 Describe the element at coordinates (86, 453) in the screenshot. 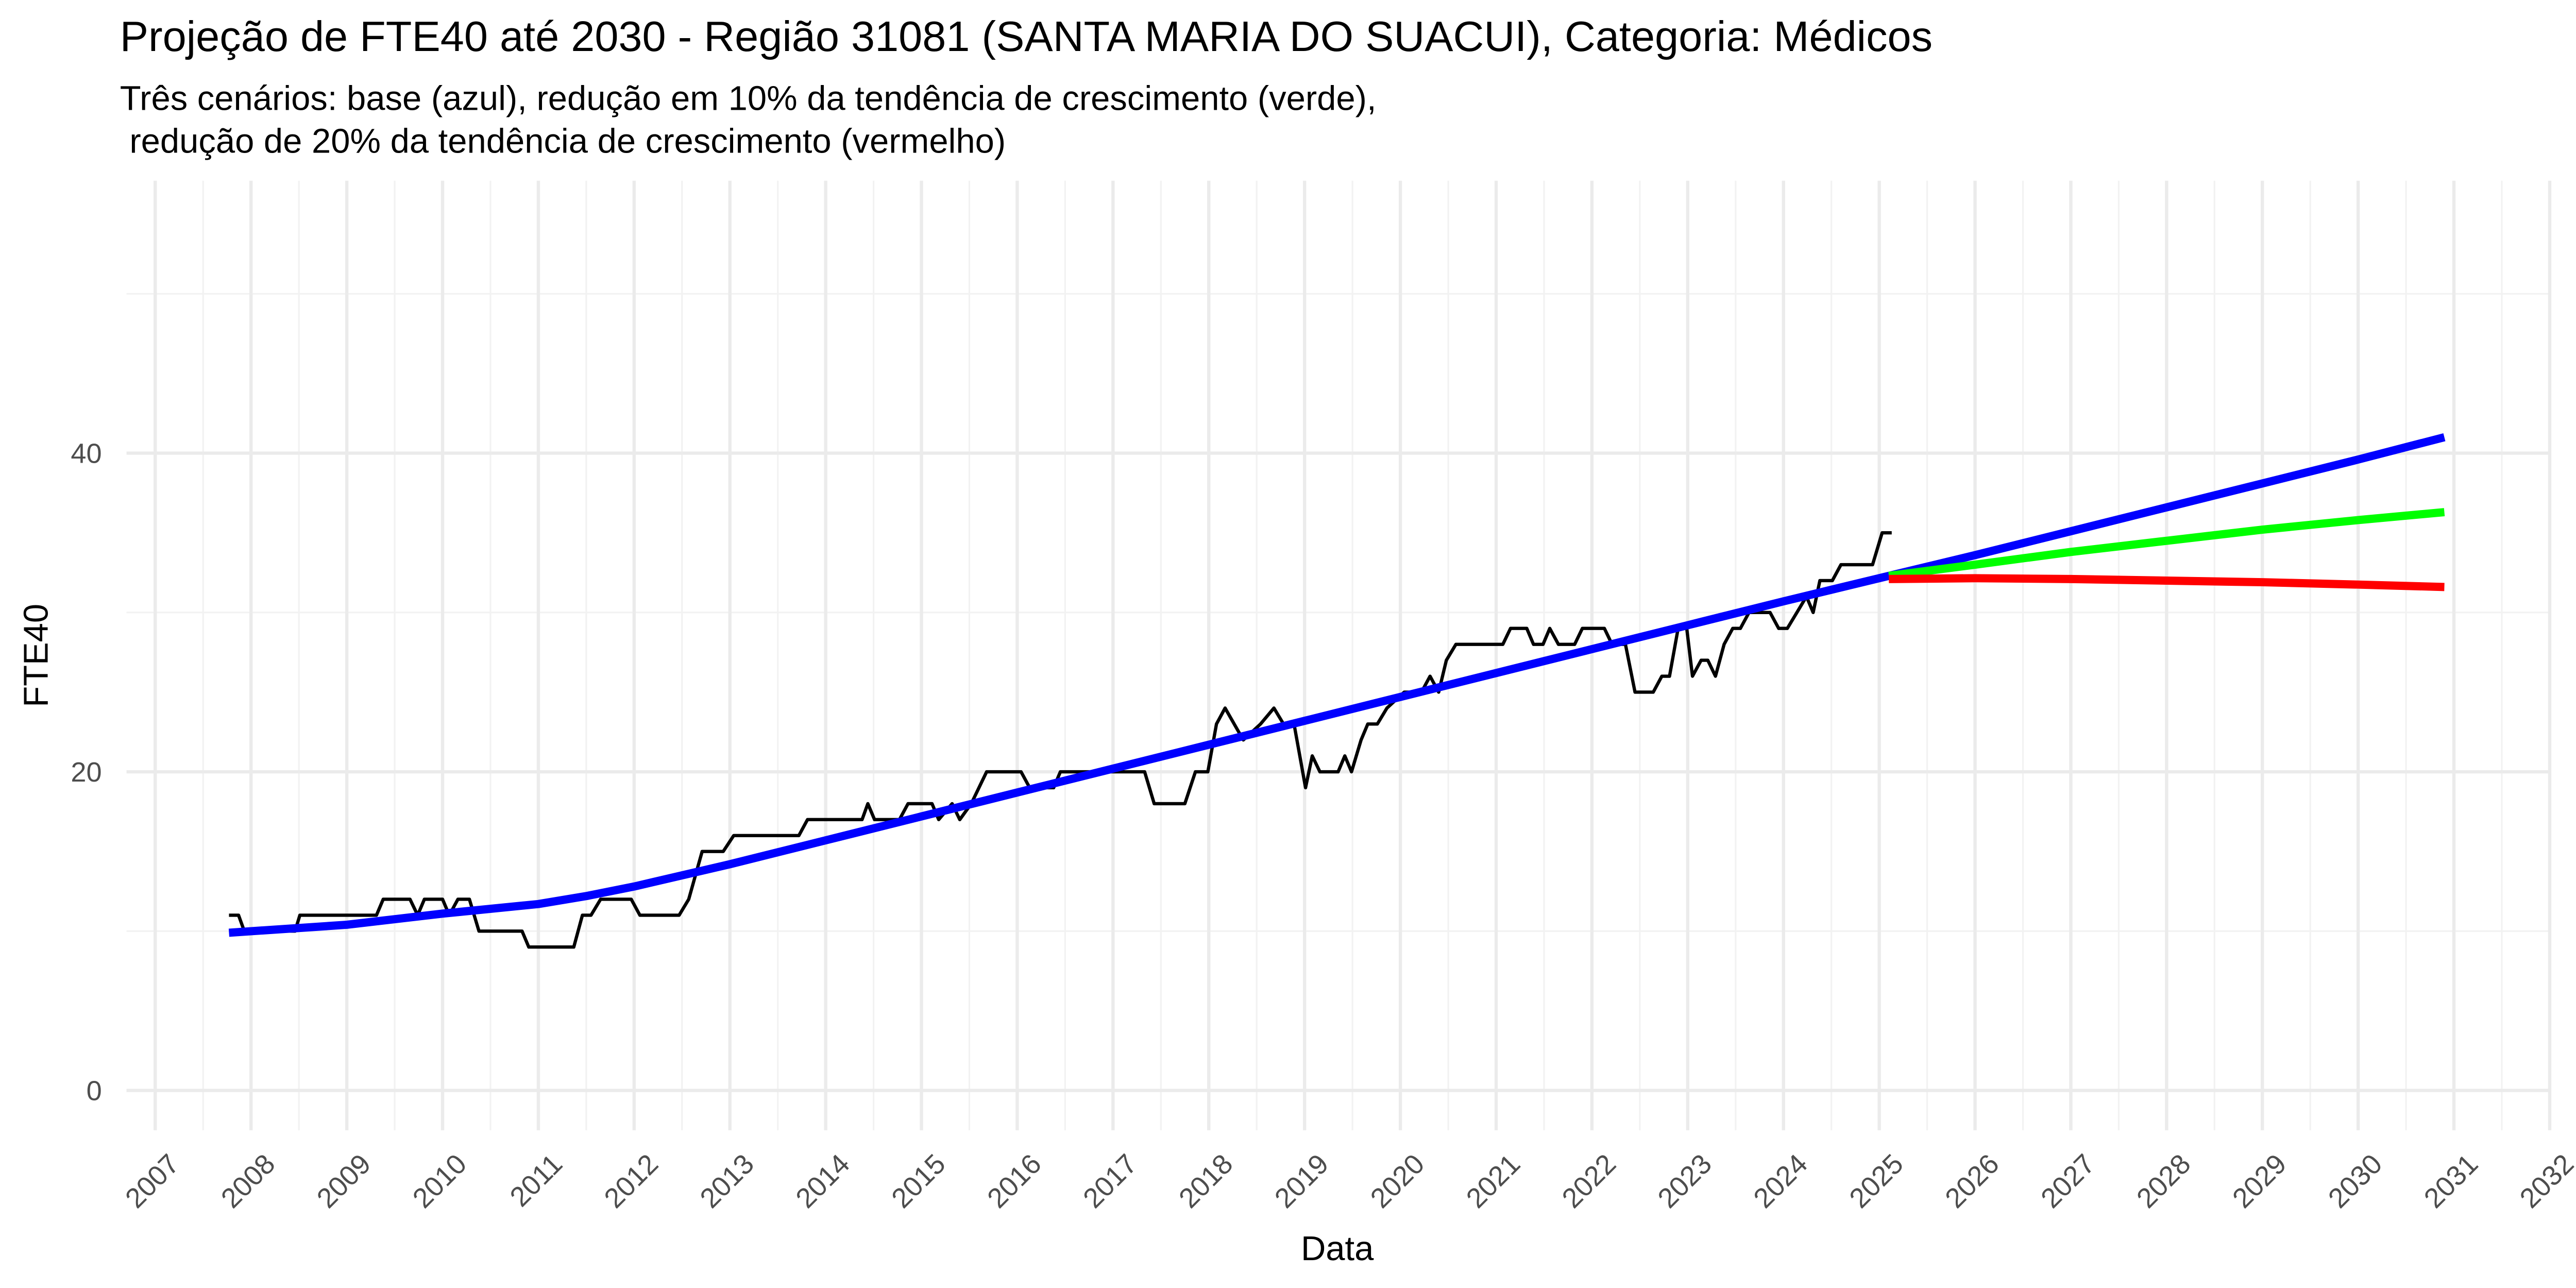

I see `y-tick-label: 40` at that location.